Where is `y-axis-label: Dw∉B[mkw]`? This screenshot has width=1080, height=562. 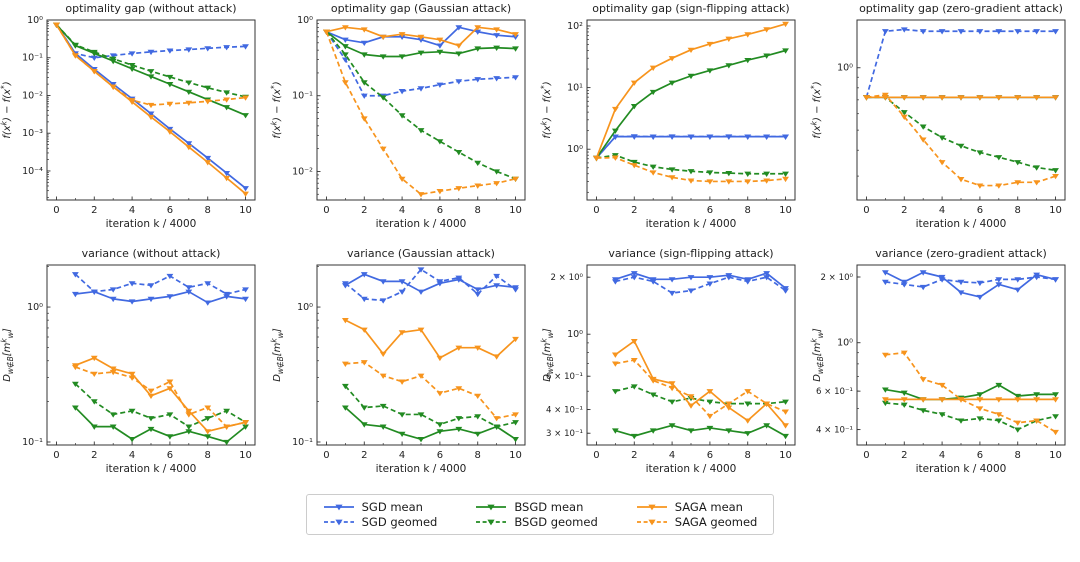
y-axis-label: Dw∉B[mkw] is located at coordinates (7, 355).